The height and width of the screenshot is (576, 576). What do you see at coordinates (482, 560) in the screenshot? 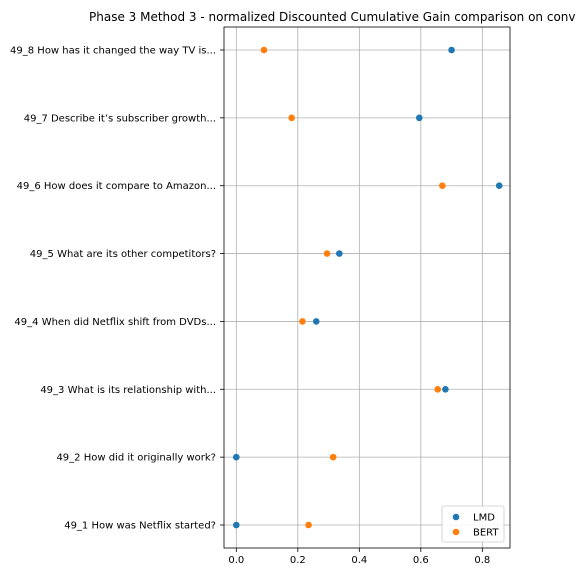
I see `x-tick-label: 0.8` at bounding box center [482, 560].